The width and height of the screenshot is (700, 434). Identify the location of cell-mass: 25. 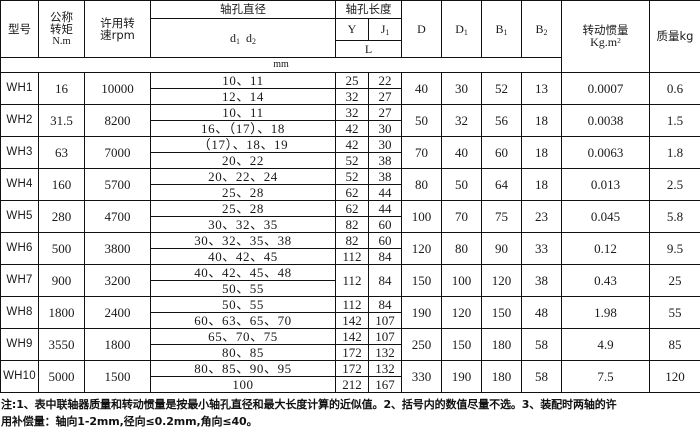
(674, 280).